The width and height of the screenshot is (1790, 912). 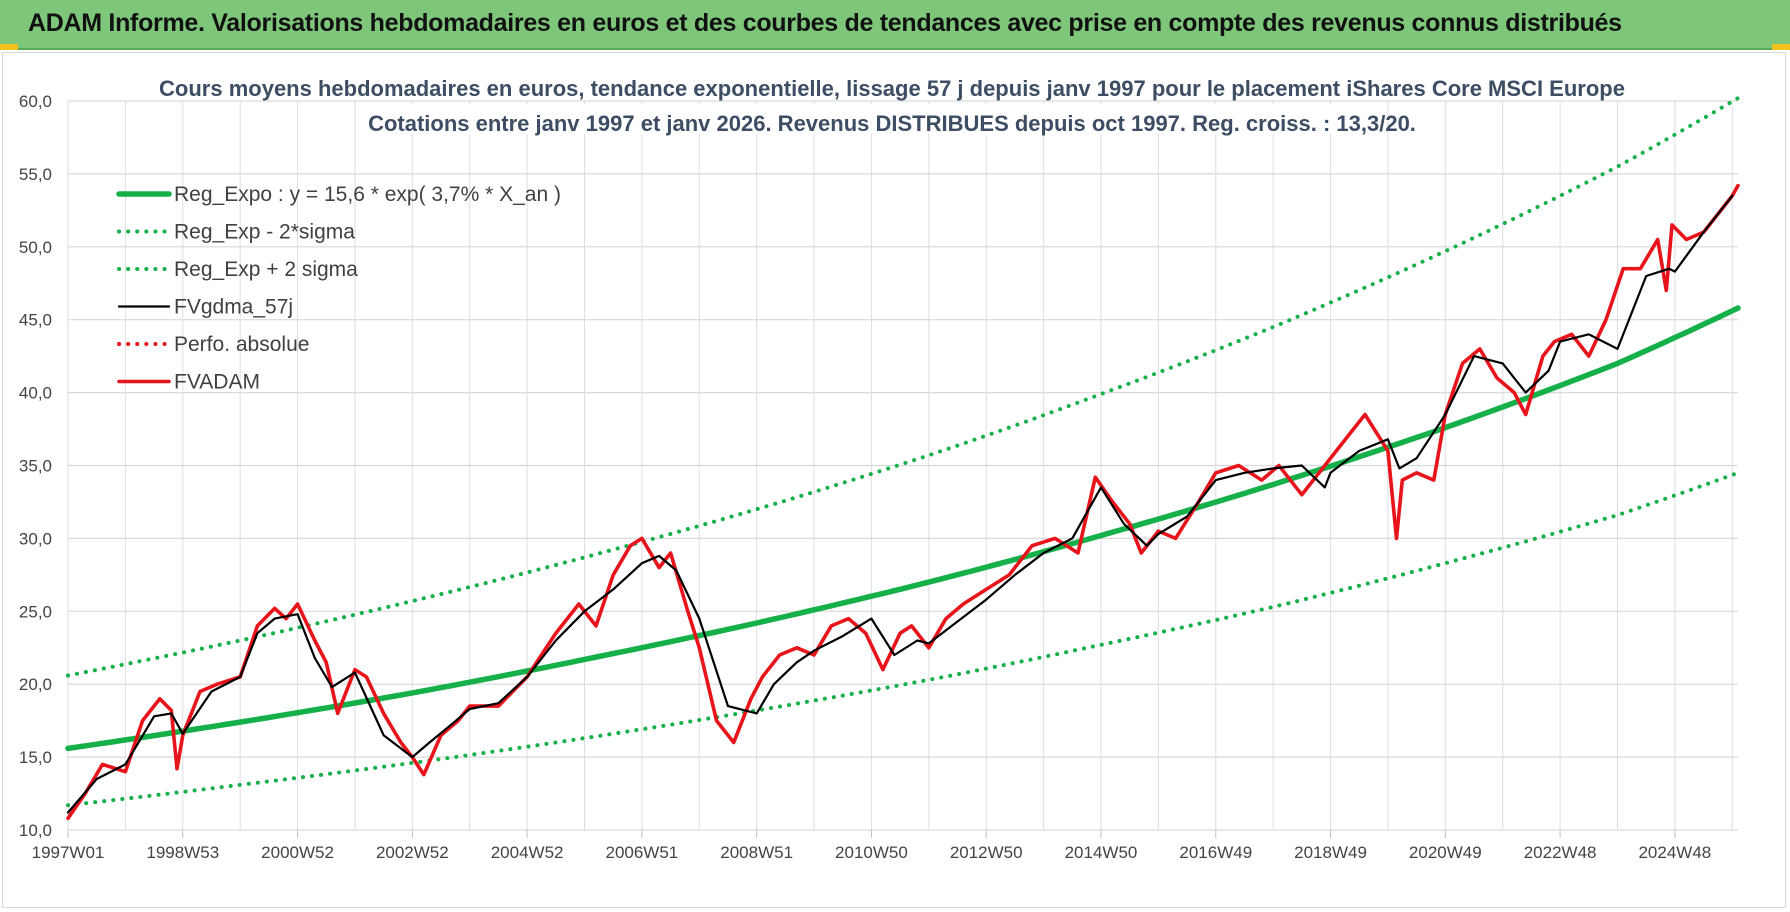 I want to click on chart-subtitle-backdrop, so click(x=895, y=119).